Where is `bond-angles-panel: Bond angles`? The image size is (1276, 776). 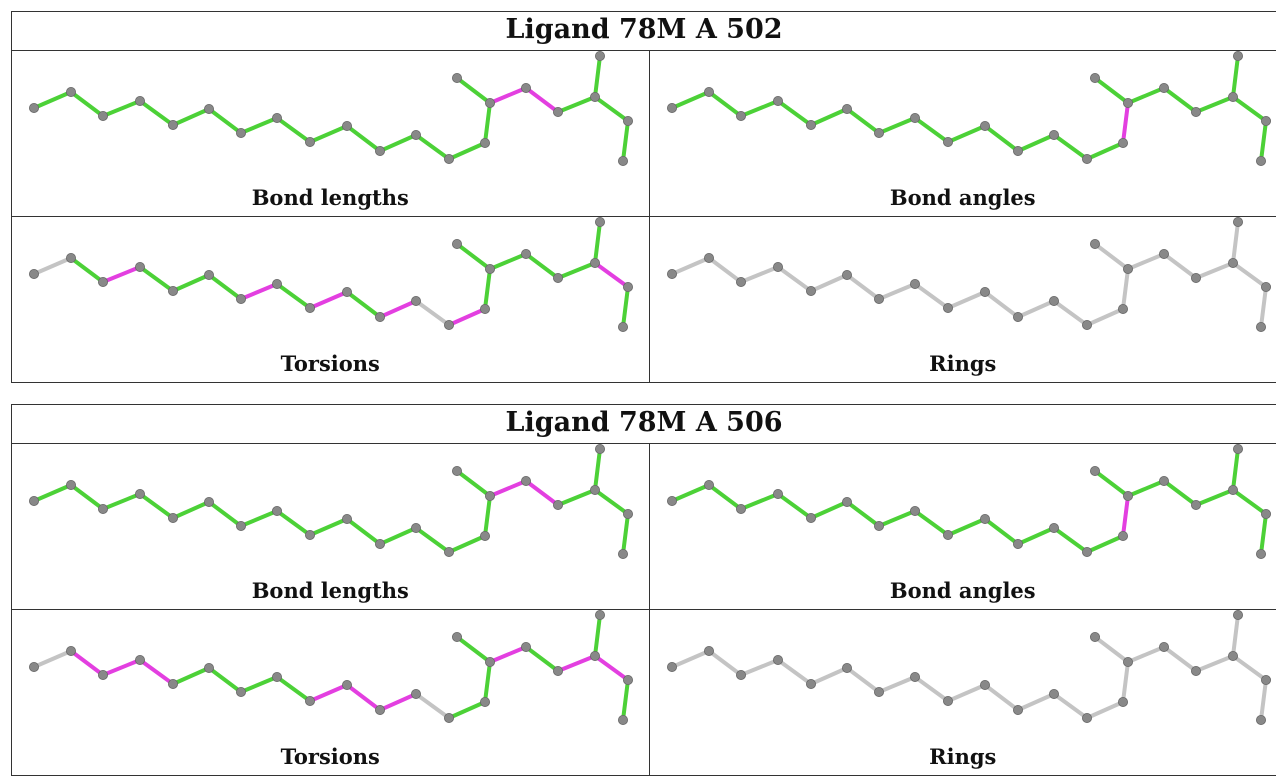
bond-angles-panel: Bond angles is located at coordinates (963, 133).